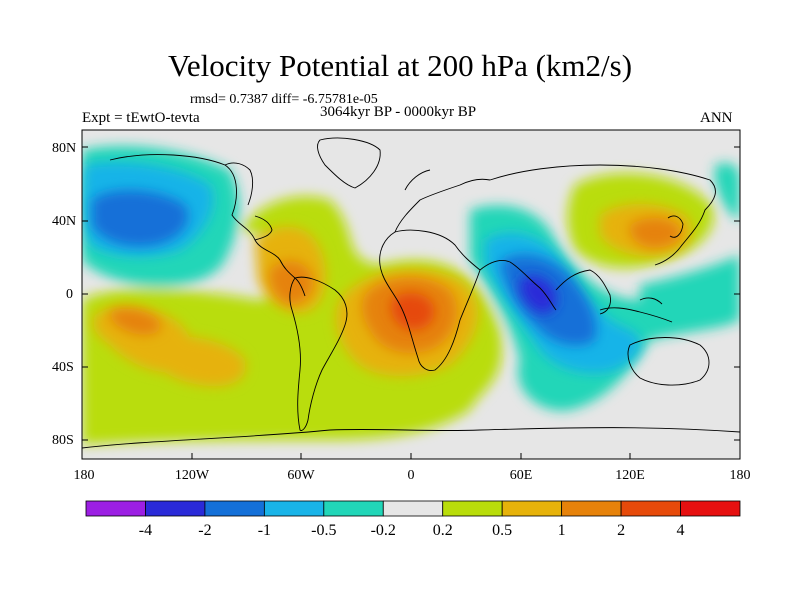 Image resolution: width=800 pixels, height=600 pixels. I want to click on lat-label-40s: 40S, so click(63, 367).